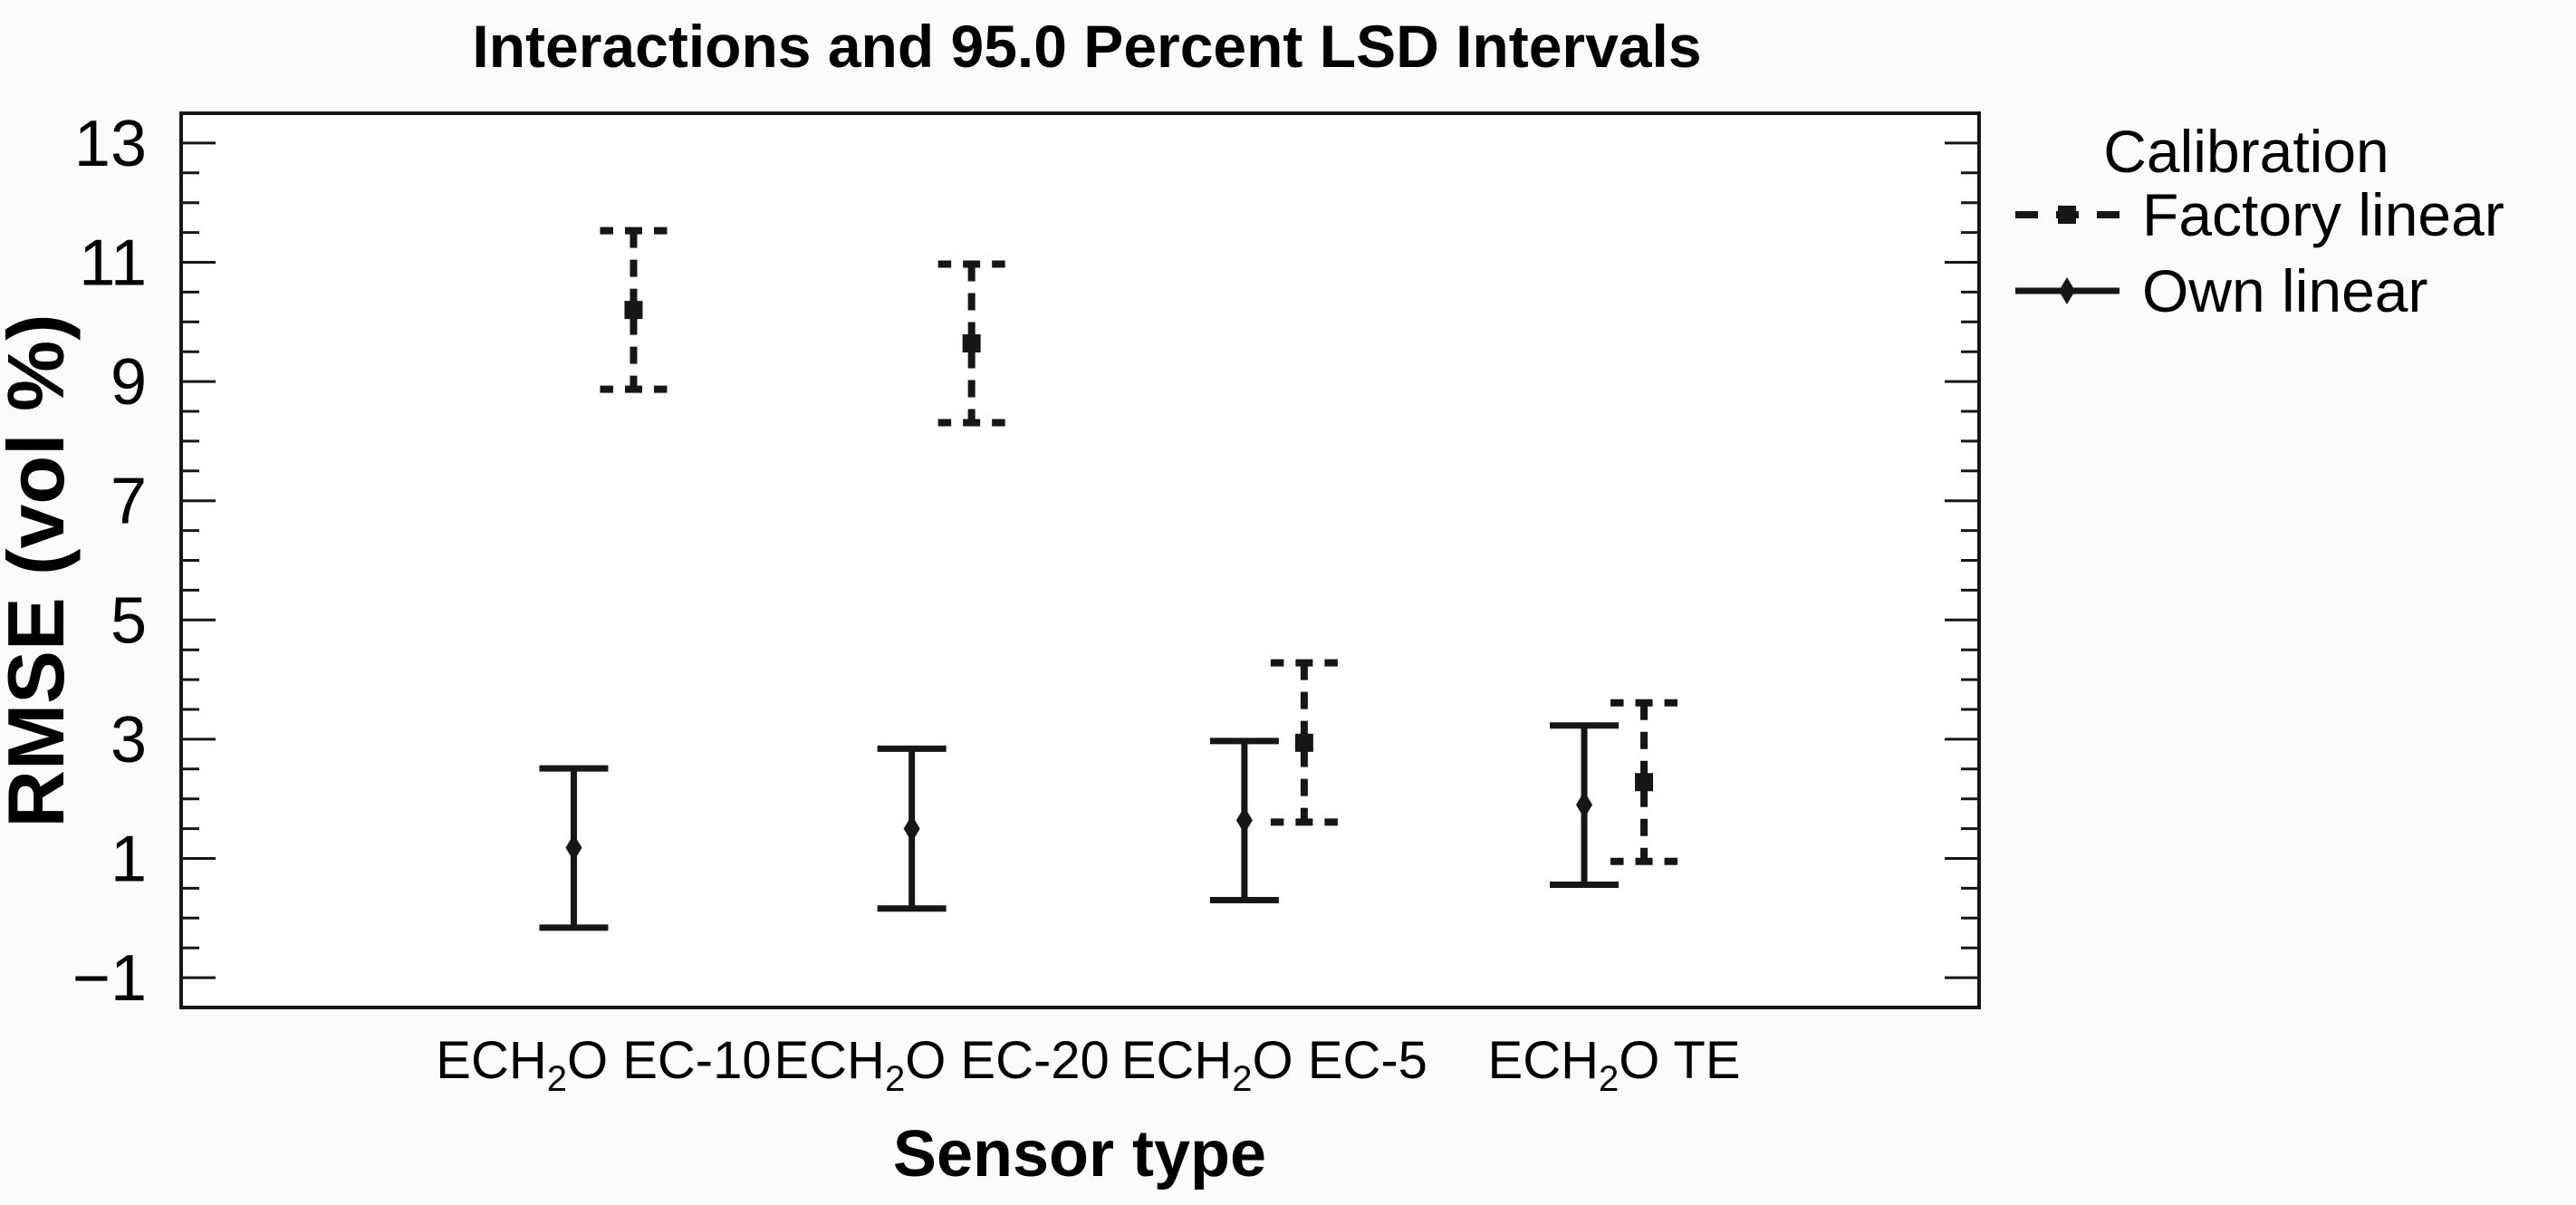  Describe the element at coordinates (1614, 1065) in the screenshot. I see `category-label: ECH2O TE` at that location.